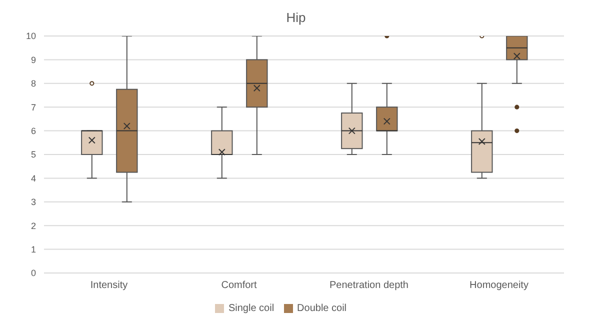 The width and height of the screenshot is (592, 322). What do you see at coordinates (33, 131) in the screenshot?
I see `y-tick-label: 6` at bounding box center [33, 131].